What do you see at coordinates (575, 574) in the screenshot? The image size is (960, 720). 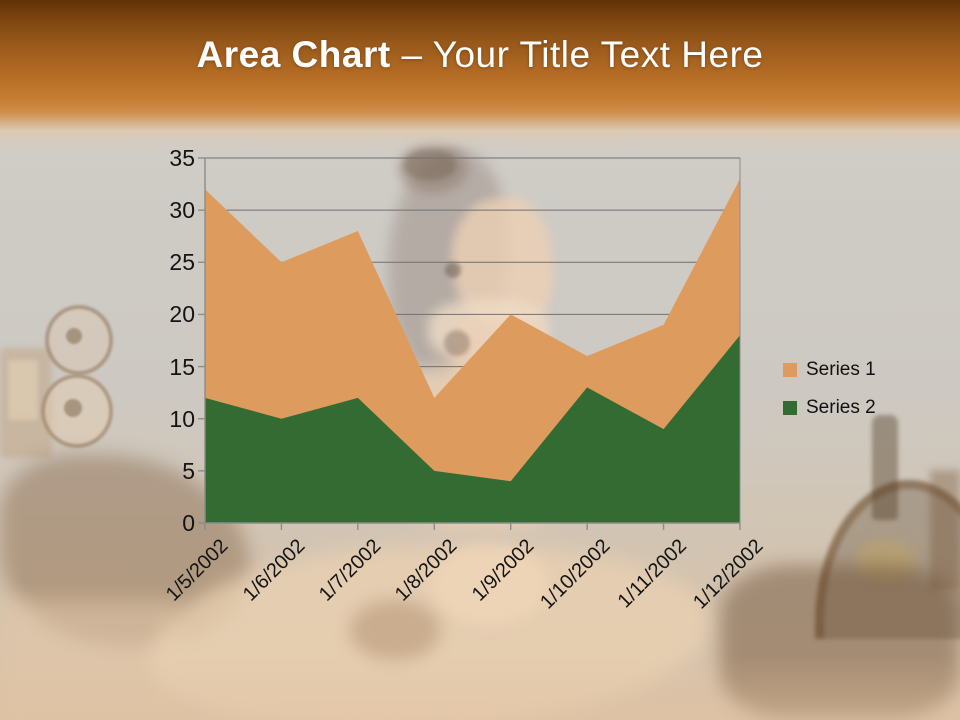 I see `x-axis-label: 1/10/2002` at bounding box center [575, 574].